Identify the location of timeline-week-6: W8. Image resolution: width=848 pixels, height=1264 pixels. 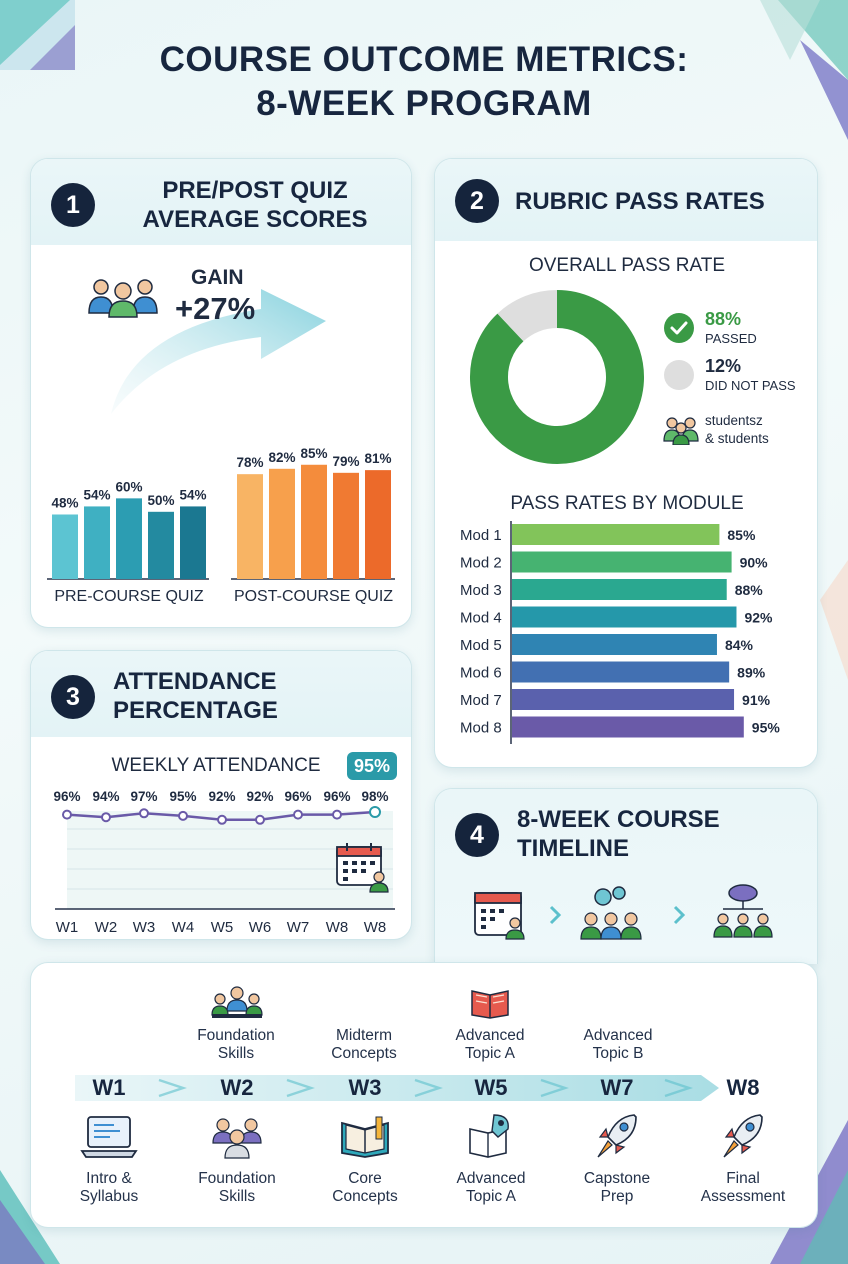
(743, 1087).